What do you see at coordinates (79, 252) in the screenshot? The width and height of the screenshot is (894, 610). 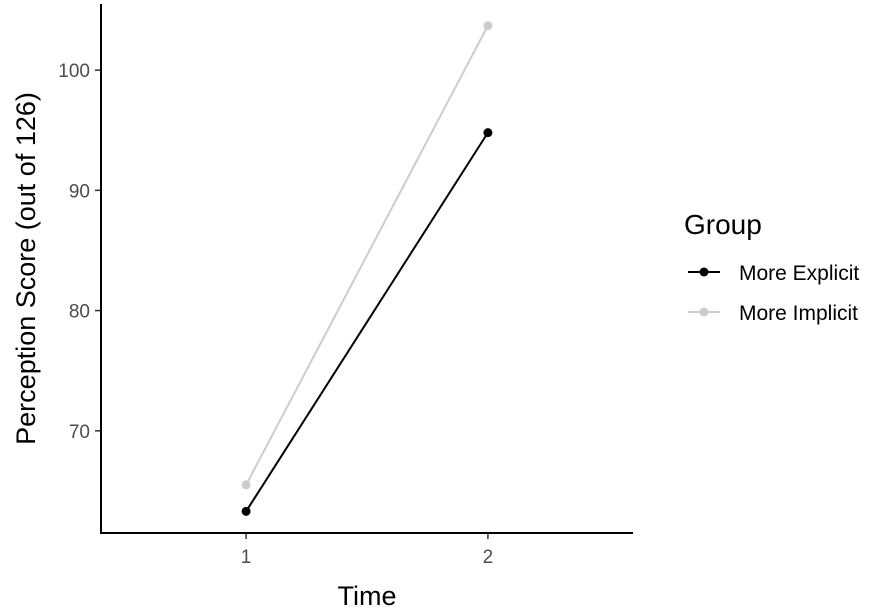 I see `y-axis-ticks: 70 80 90 100` at bounding box center [79, 252].